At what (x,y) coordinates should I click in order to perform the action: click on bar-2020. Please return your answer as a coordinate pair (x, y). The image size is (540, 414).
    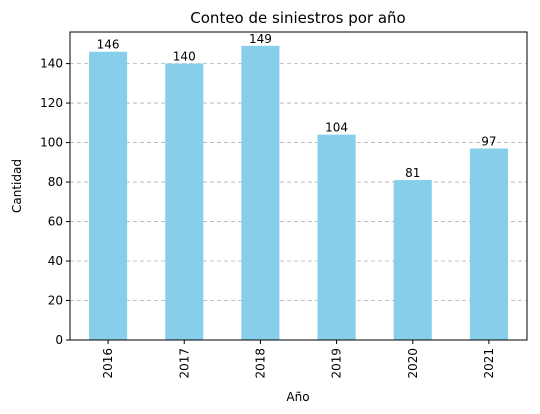
    Looking at the image, I should click on (412, 260).